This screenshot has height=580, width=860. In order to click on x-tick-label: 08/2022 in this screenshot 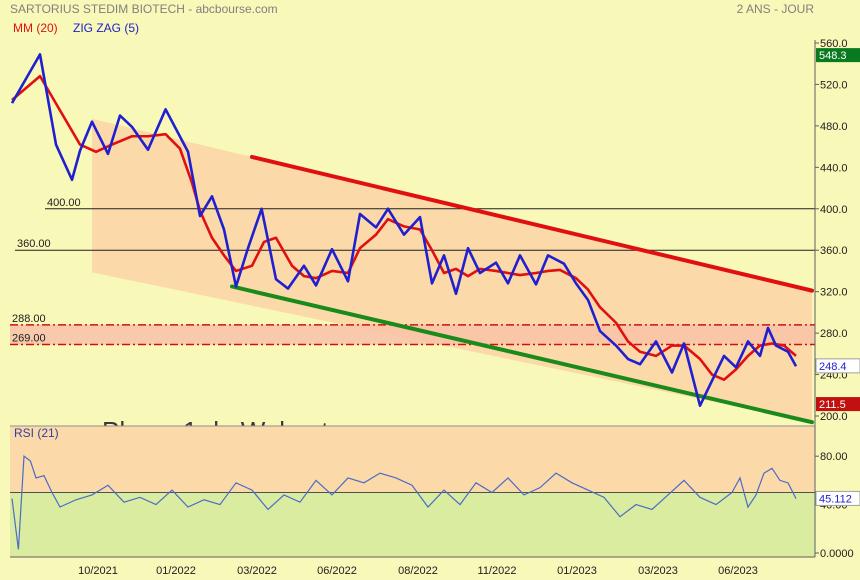, I will do `click(418, 571)`.